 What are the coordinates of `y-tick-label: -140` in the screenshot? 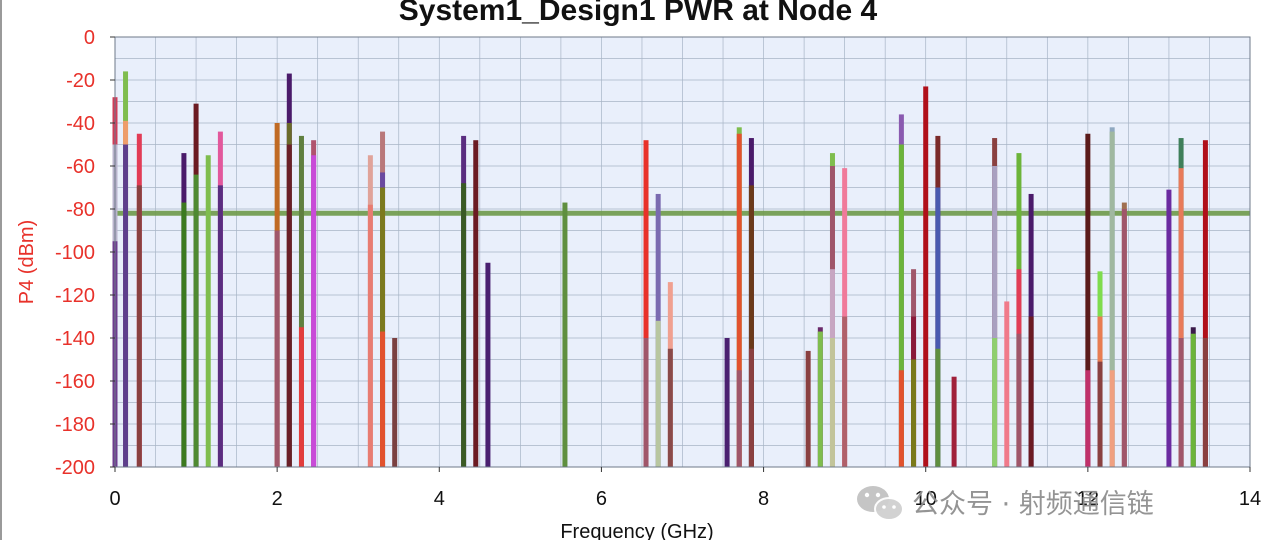 It's located at (75, 339).